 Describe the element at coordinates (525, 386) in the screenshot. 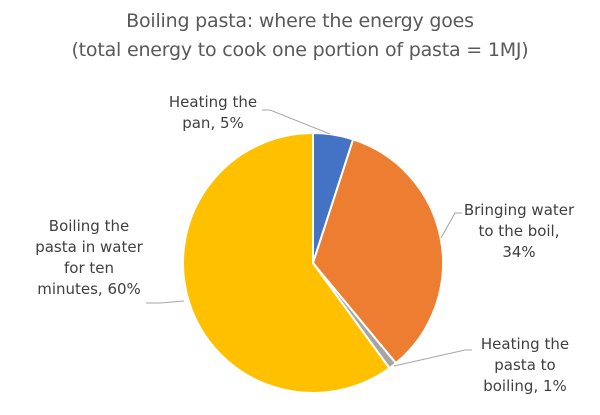

I see `data-label-line: boiling, 1%` at that location.